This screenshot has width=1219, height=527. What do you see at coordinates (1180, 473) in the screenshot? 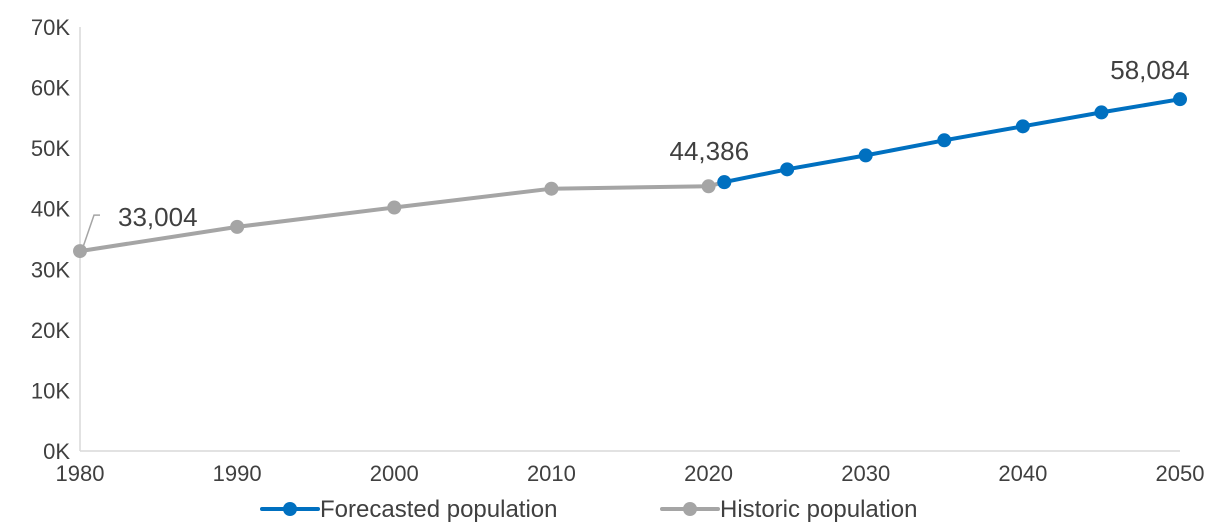
I see `x-tick-label: 2050` at bounding box center [1180, 473].